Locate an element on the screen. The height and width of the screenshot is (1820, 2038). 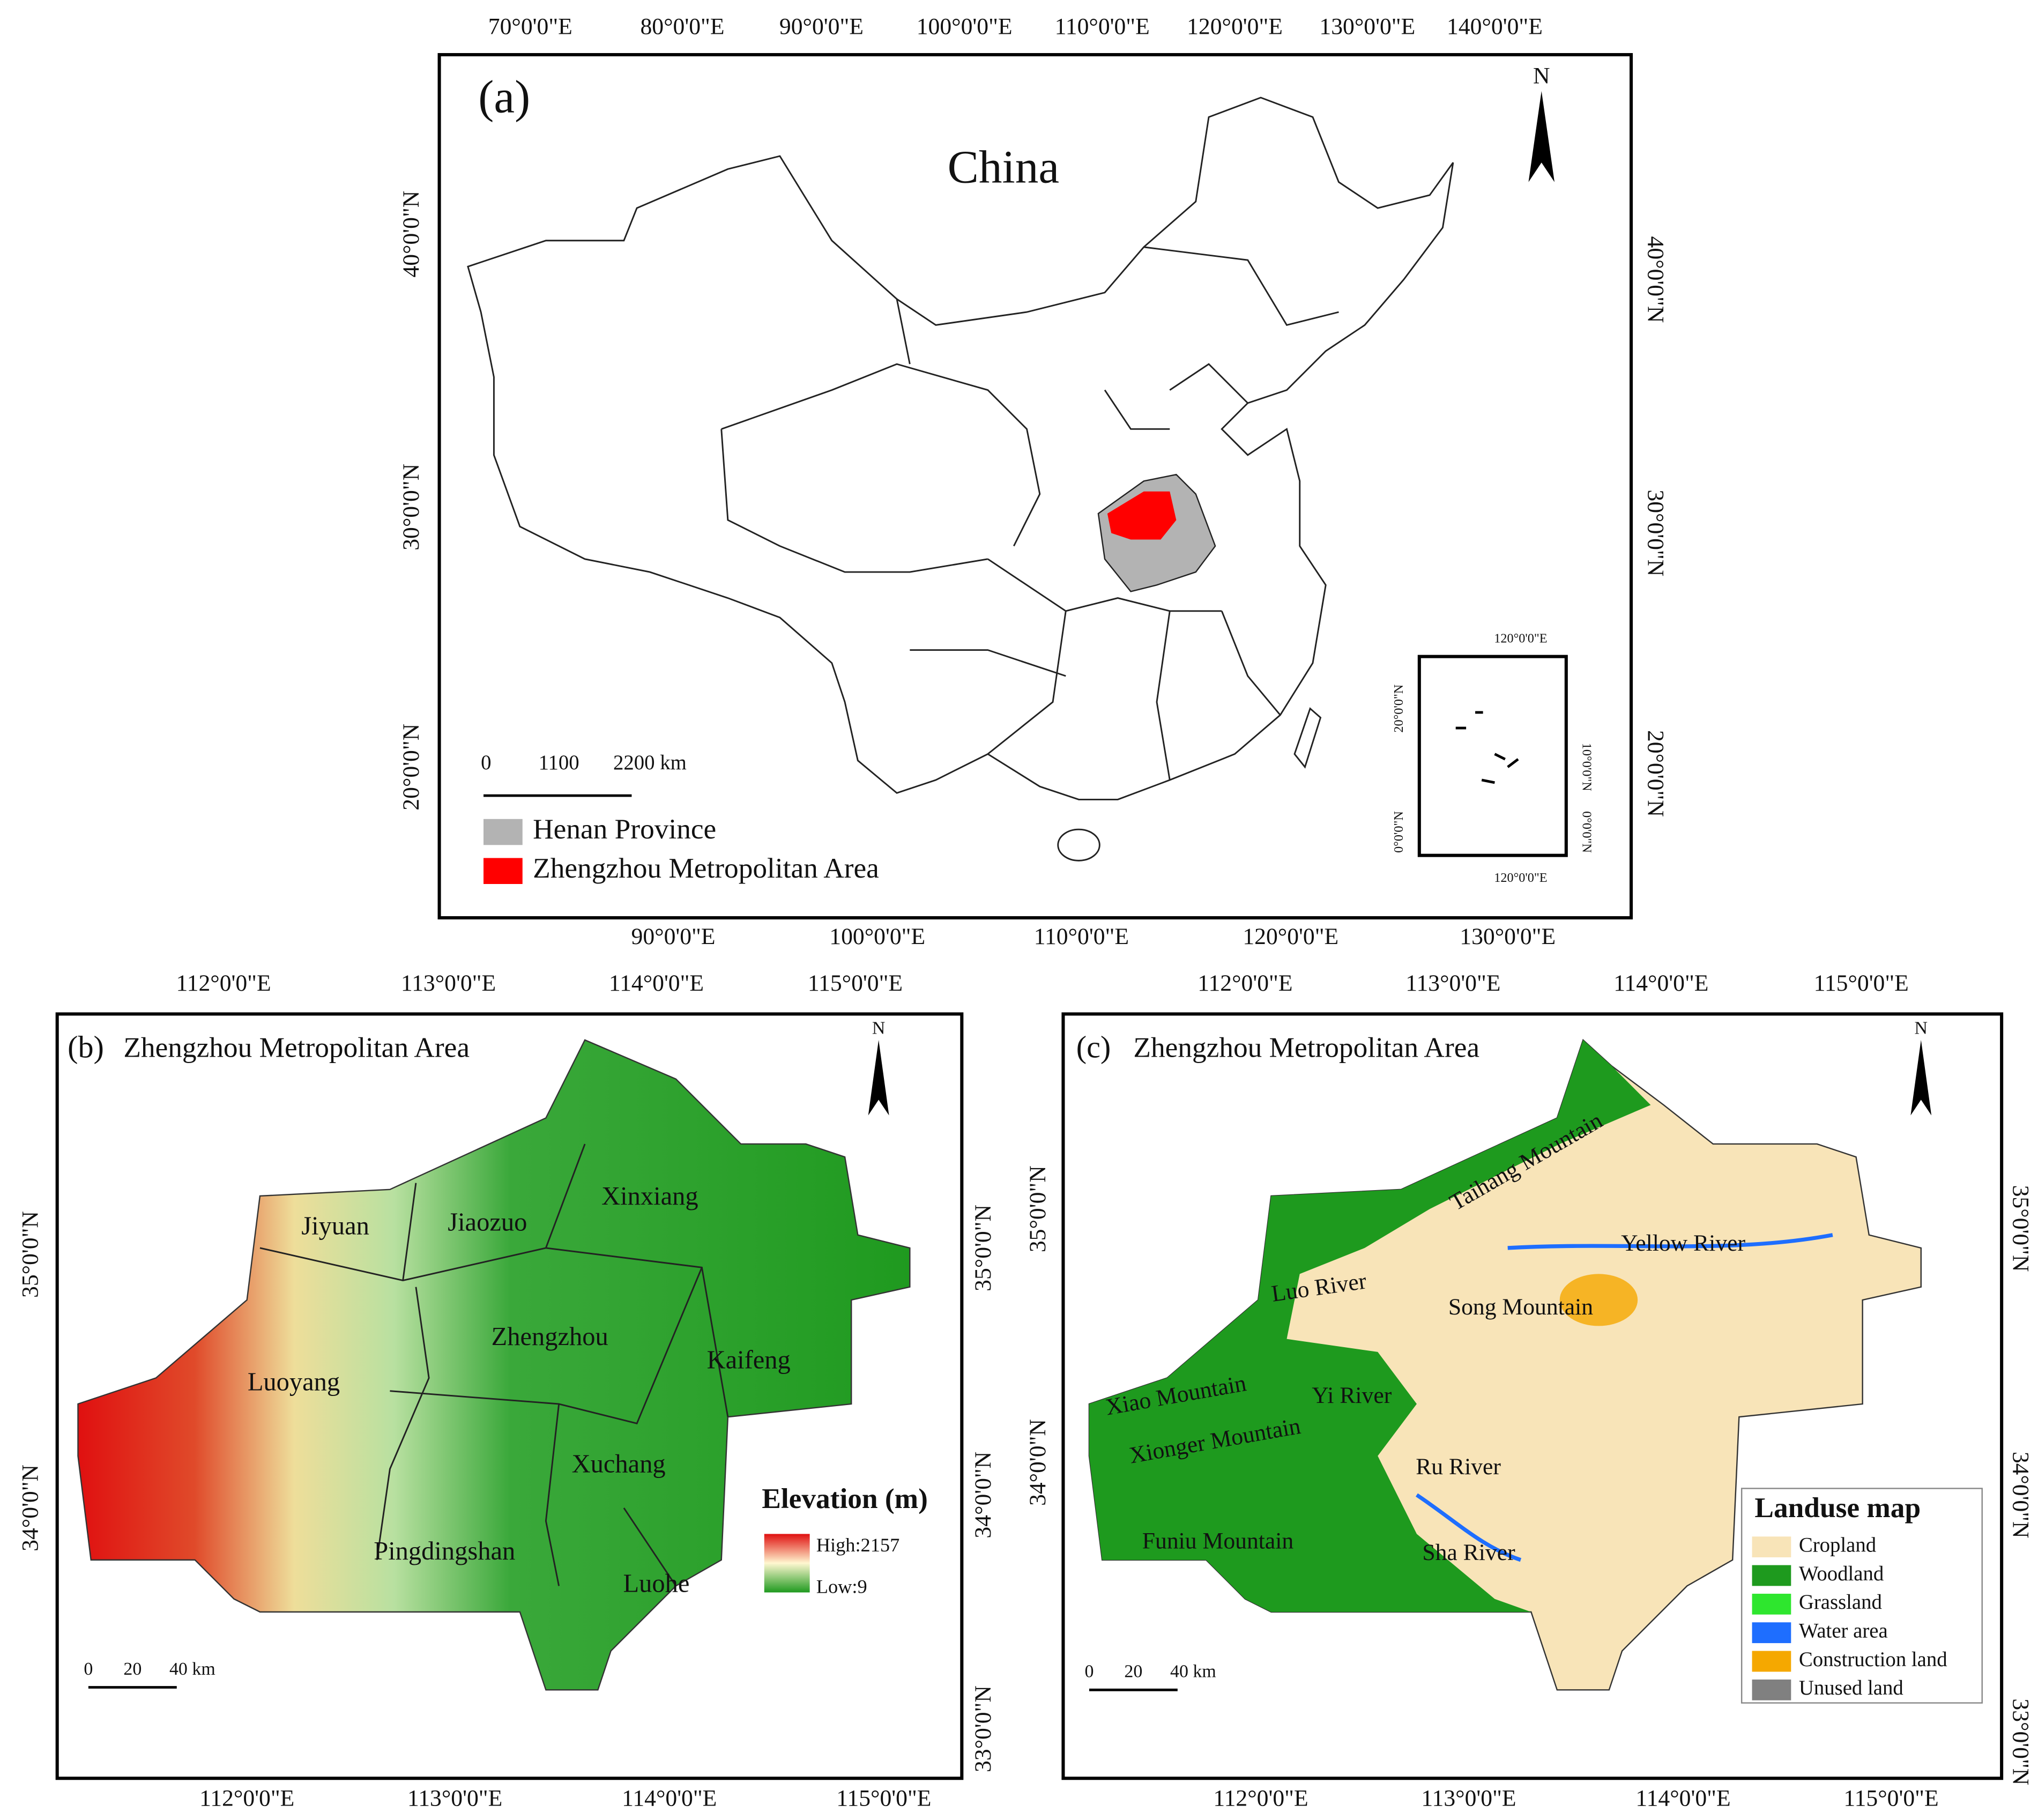
place-label: Song Mountain is located at coordinates (1520, 1307).